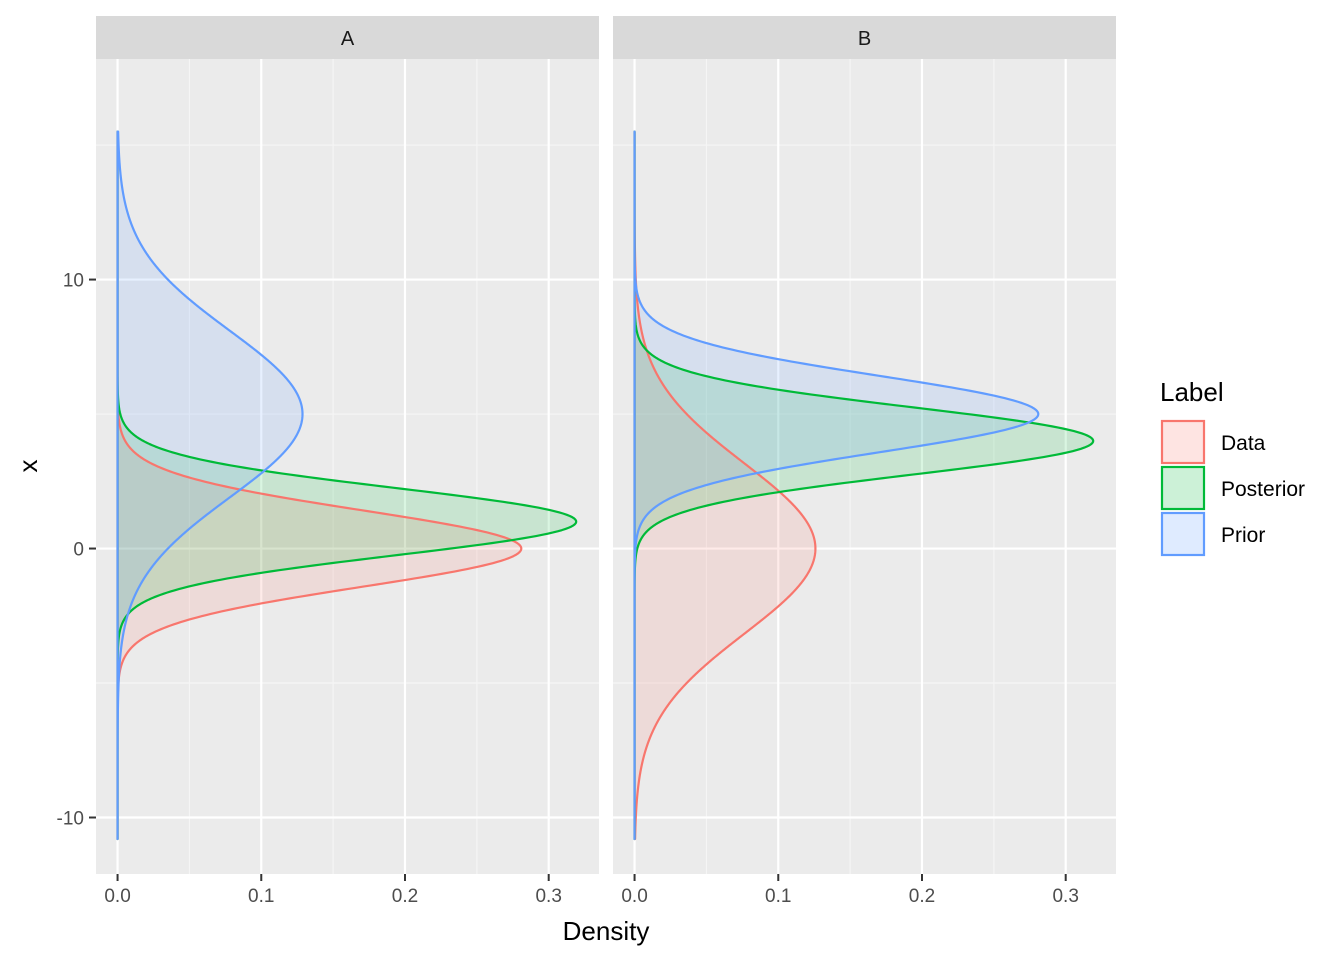 Image resolution: width=1344 pixels, height=960 pixels. I want to click on y-tick-label: -10, so click(70, 819).